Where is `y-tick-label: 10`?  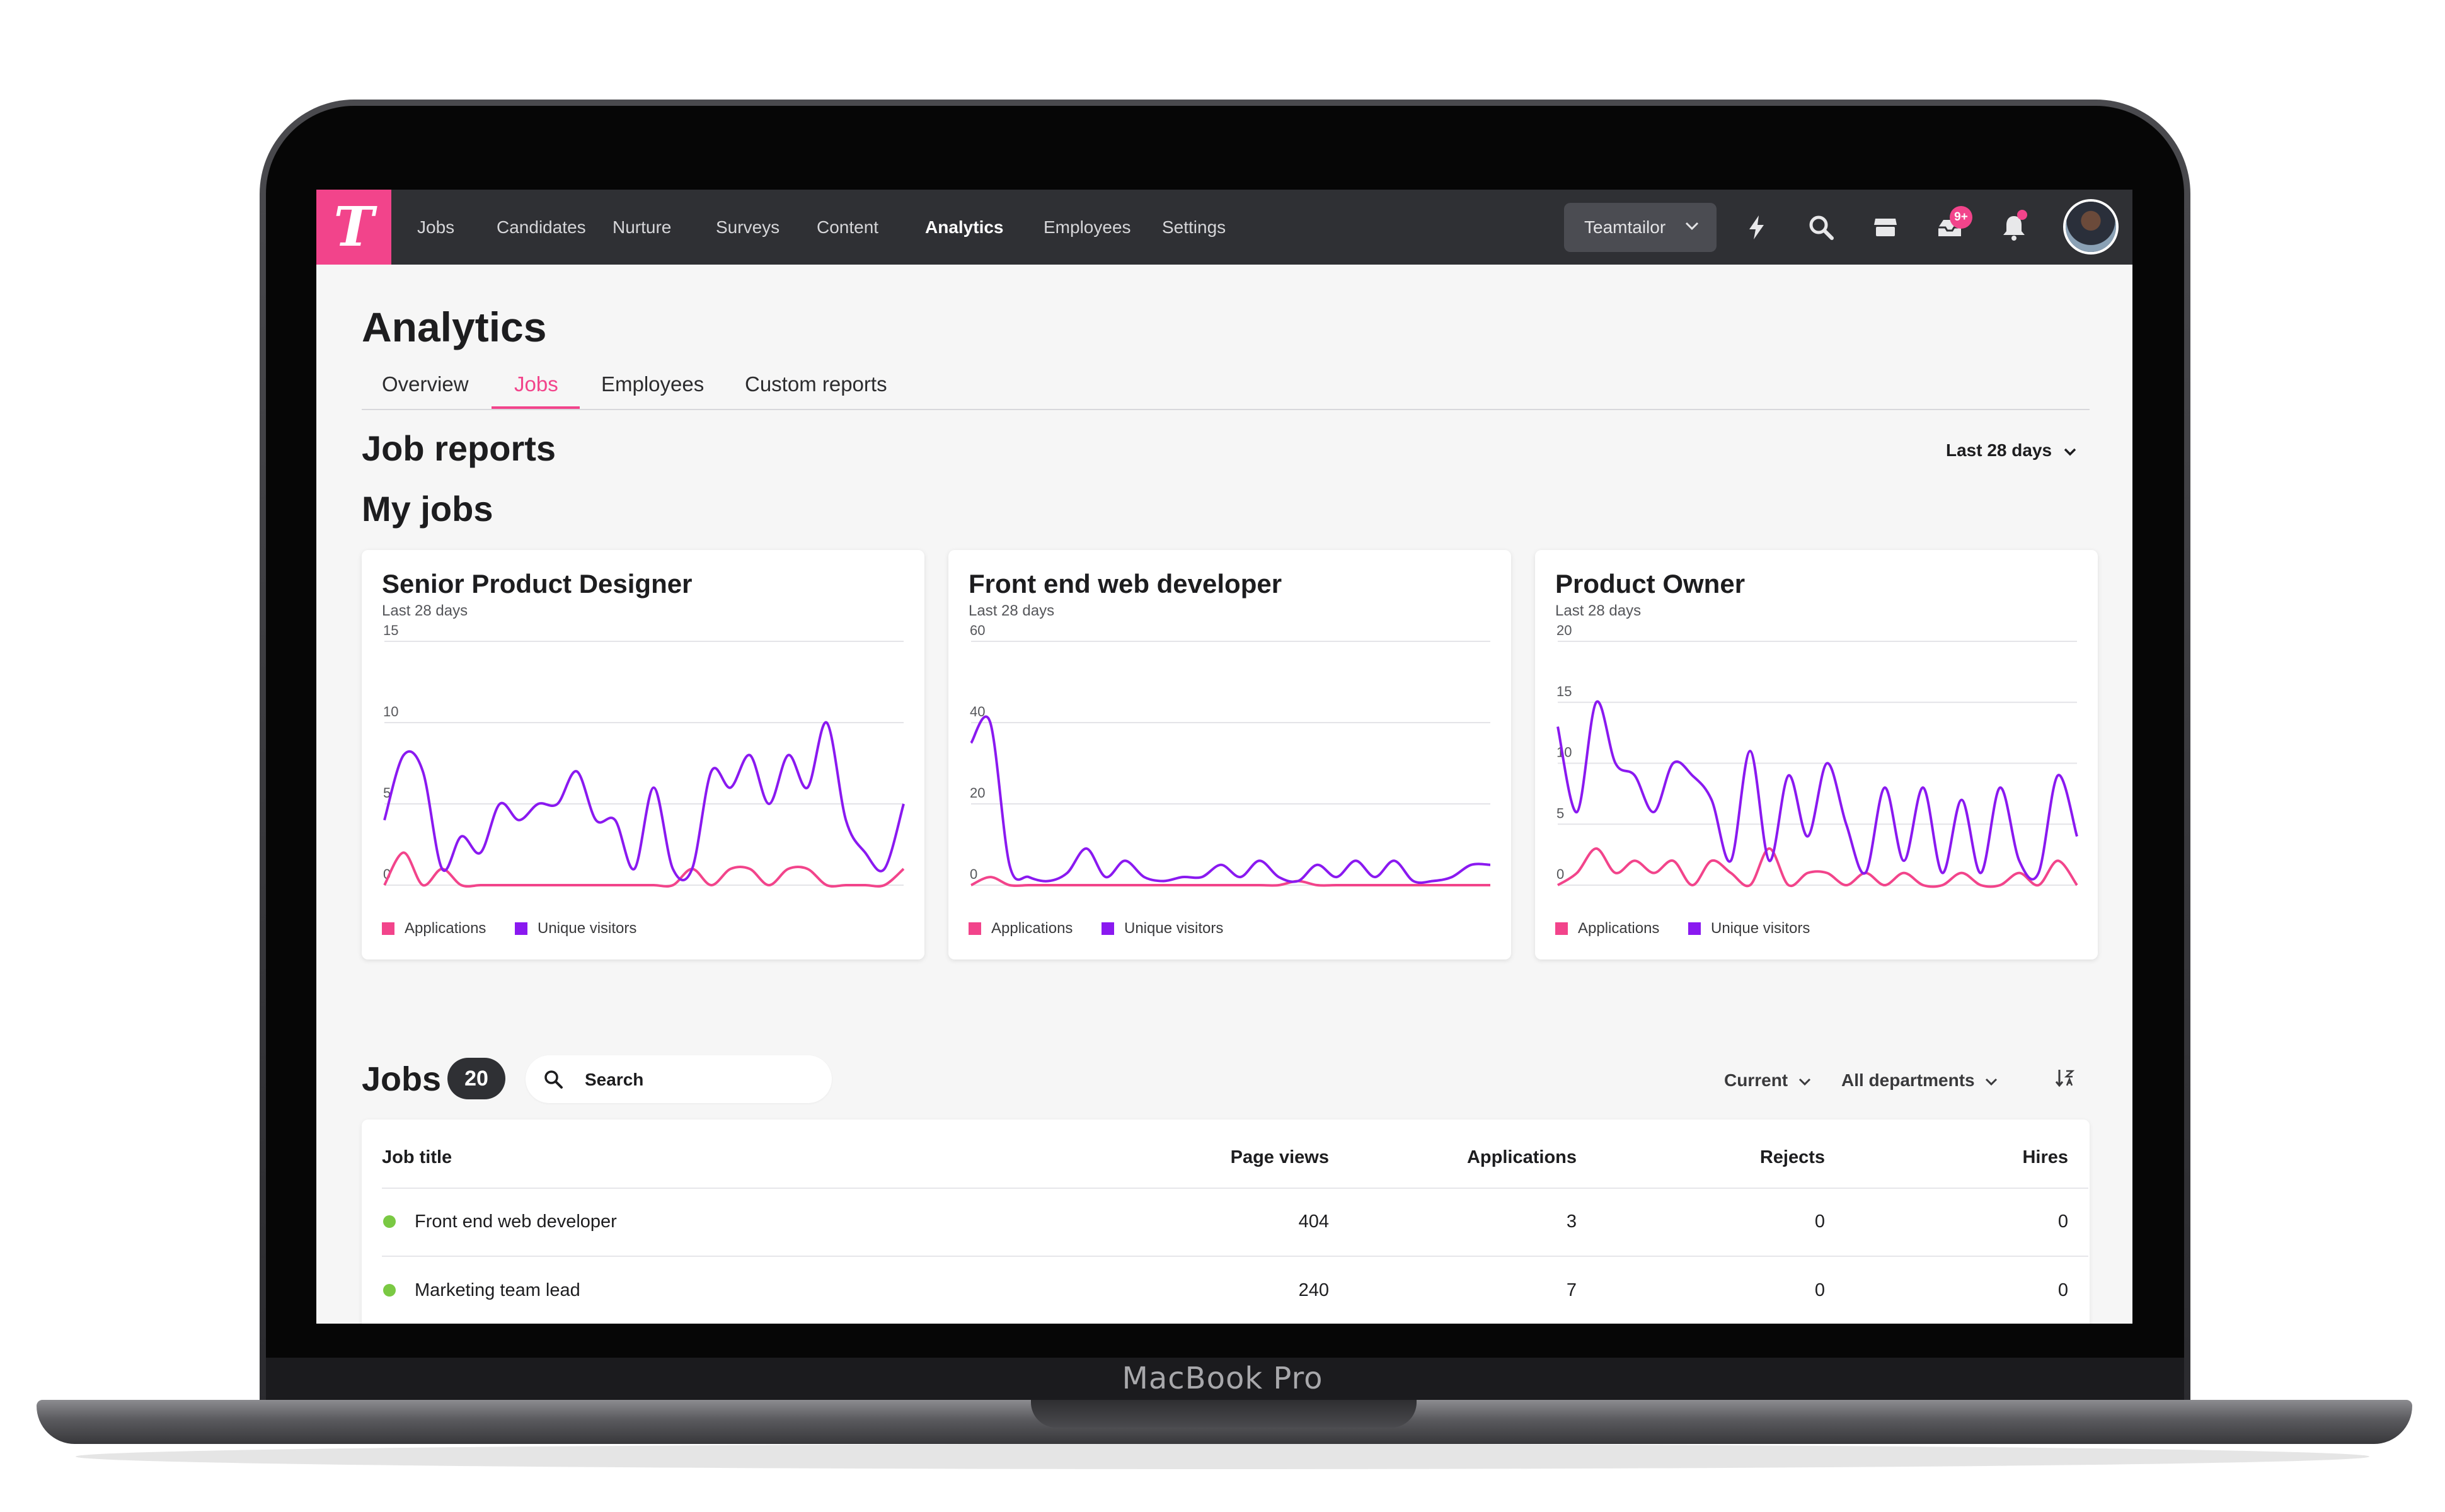
y-tick-label: 10 is located at coordinates (391, 711).